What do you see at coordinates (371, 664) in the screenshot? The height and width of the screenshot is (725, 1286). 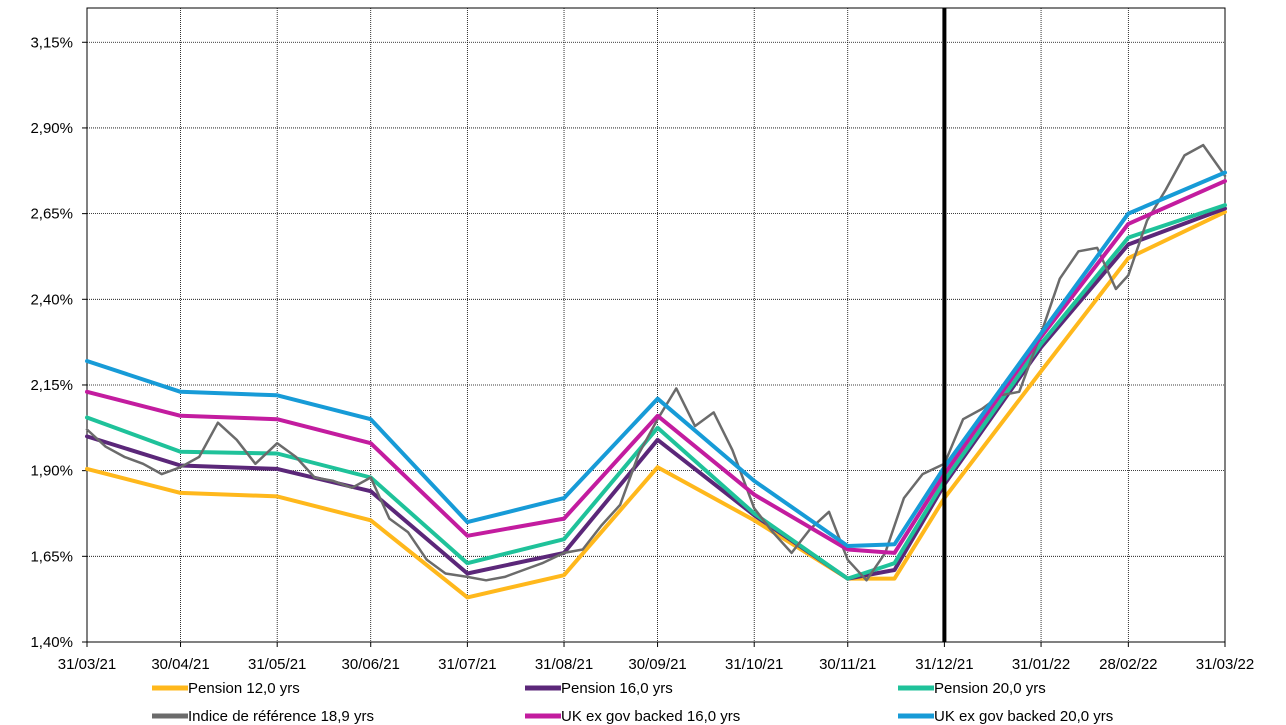 I see `x-tick-label: 30/06/21` at bounding box center [371, 664].